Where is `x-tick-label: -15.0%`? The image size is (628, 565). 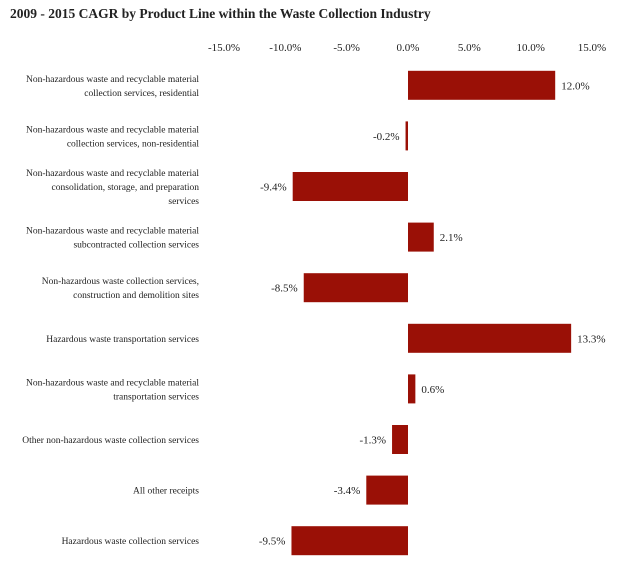 x-tick-label: -15.0% is located at coordinates (224, 48).